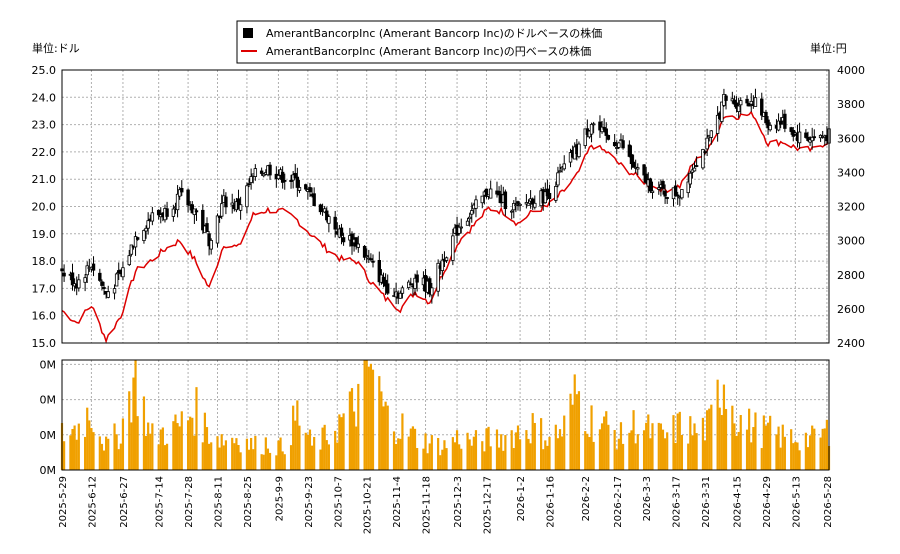 Image resolution: width=900 pixels, height=554 pixels. Describe the element at coordinates (586, 498) in the screenshot. I see `x-tick-label: 2026-2-2` at that location.